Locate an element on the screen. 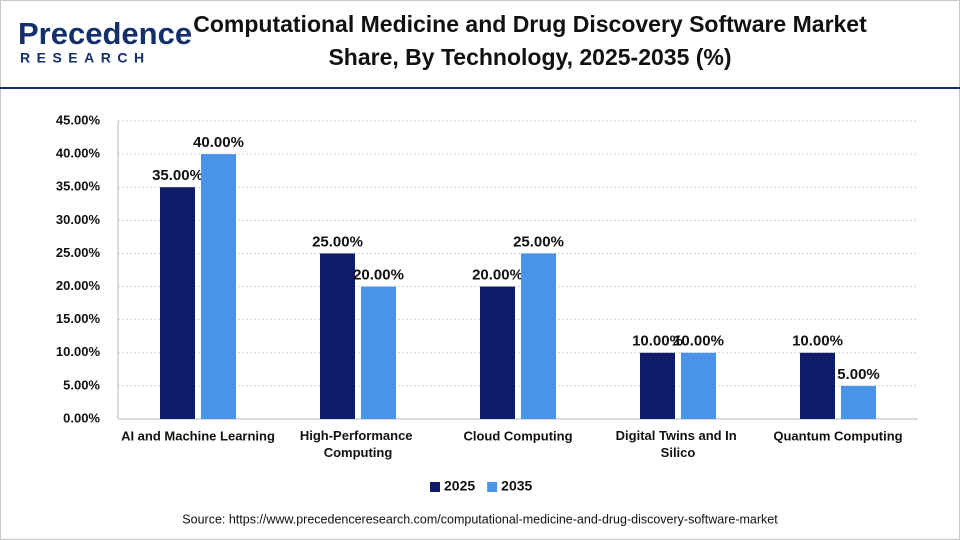 This screenshot has height=540, width=960. logo-name: Precedence is located at coordinates (105, 33).